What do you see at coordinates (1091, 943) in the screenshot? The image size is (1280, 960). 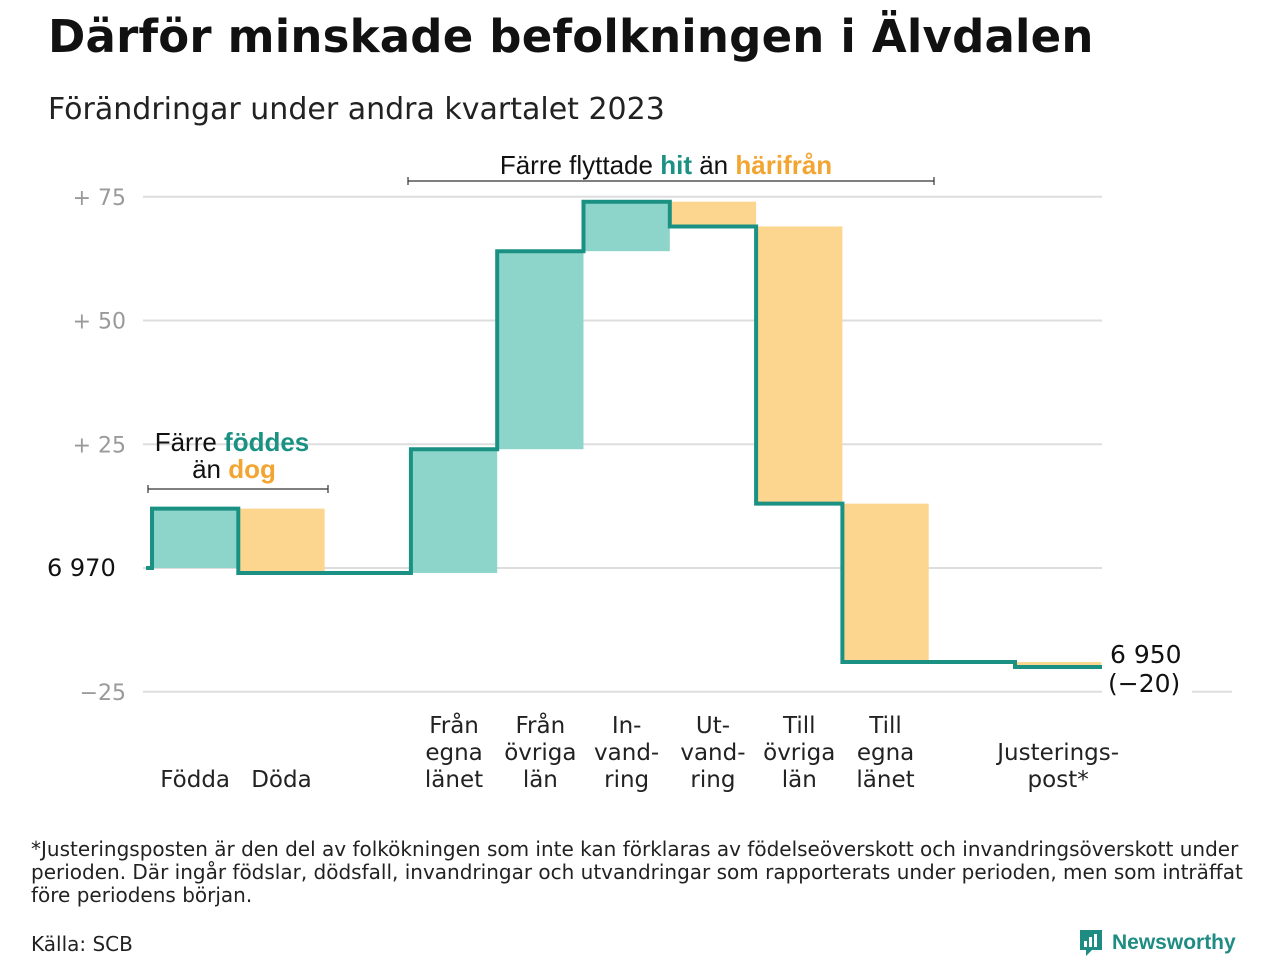 I see `bar-chart-icon` at bounding box center [1091, 943].